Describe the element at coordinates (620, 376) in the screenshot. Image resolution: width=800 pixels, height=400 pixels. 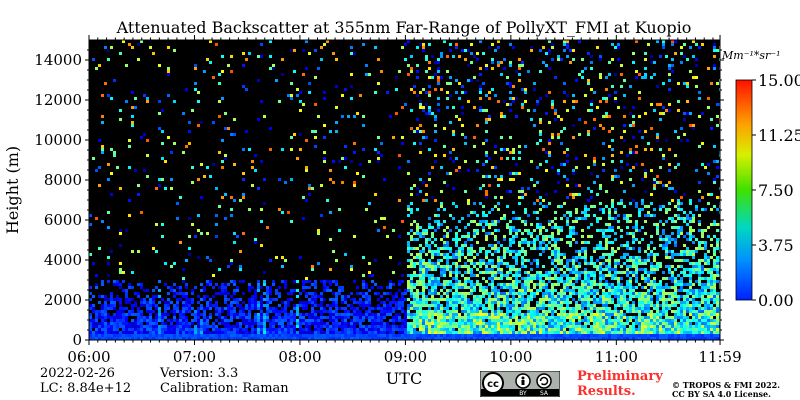
I see `preliminary-line-1: Preliminary` at that location.